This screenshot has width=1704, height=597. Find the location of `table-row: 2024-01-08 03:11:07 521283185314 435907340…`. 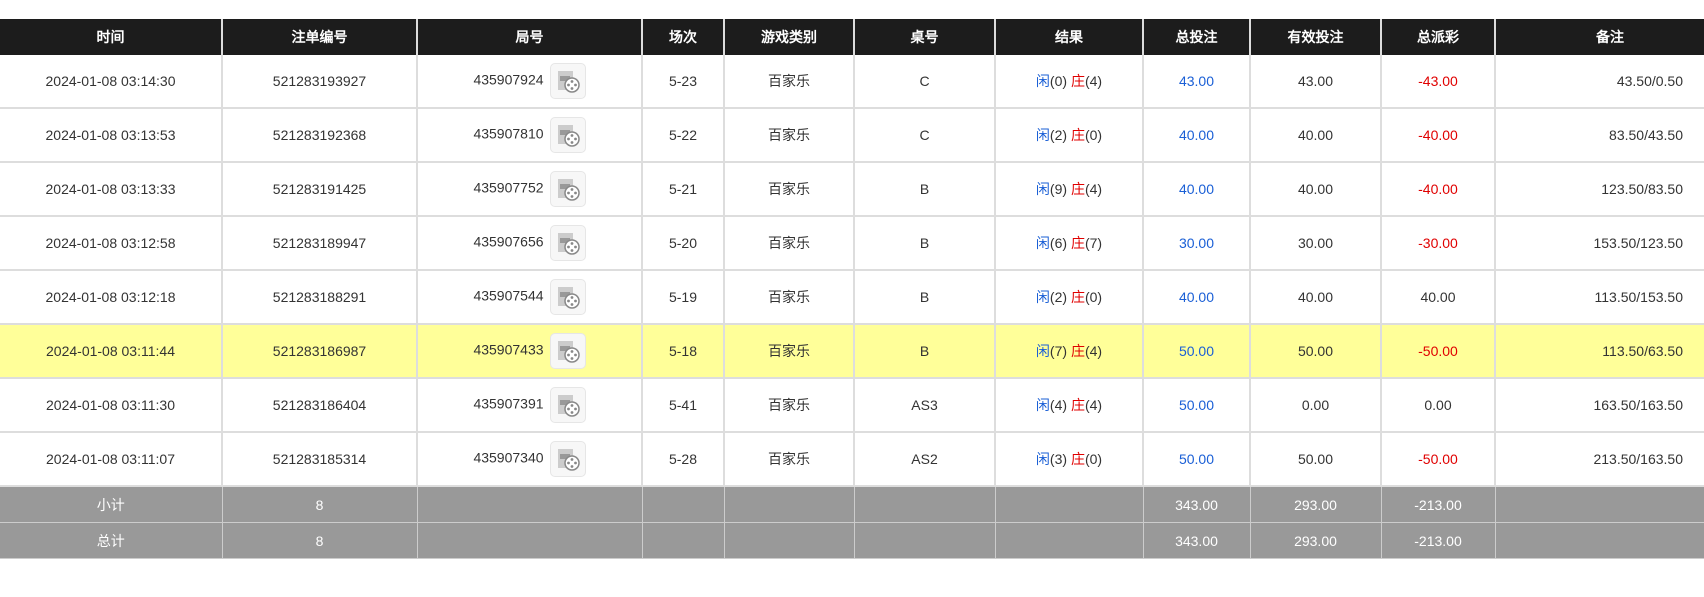

table-row: 2024-01-08 03:11:07 521283185314 435907340… is located at coordinates (852, 459).